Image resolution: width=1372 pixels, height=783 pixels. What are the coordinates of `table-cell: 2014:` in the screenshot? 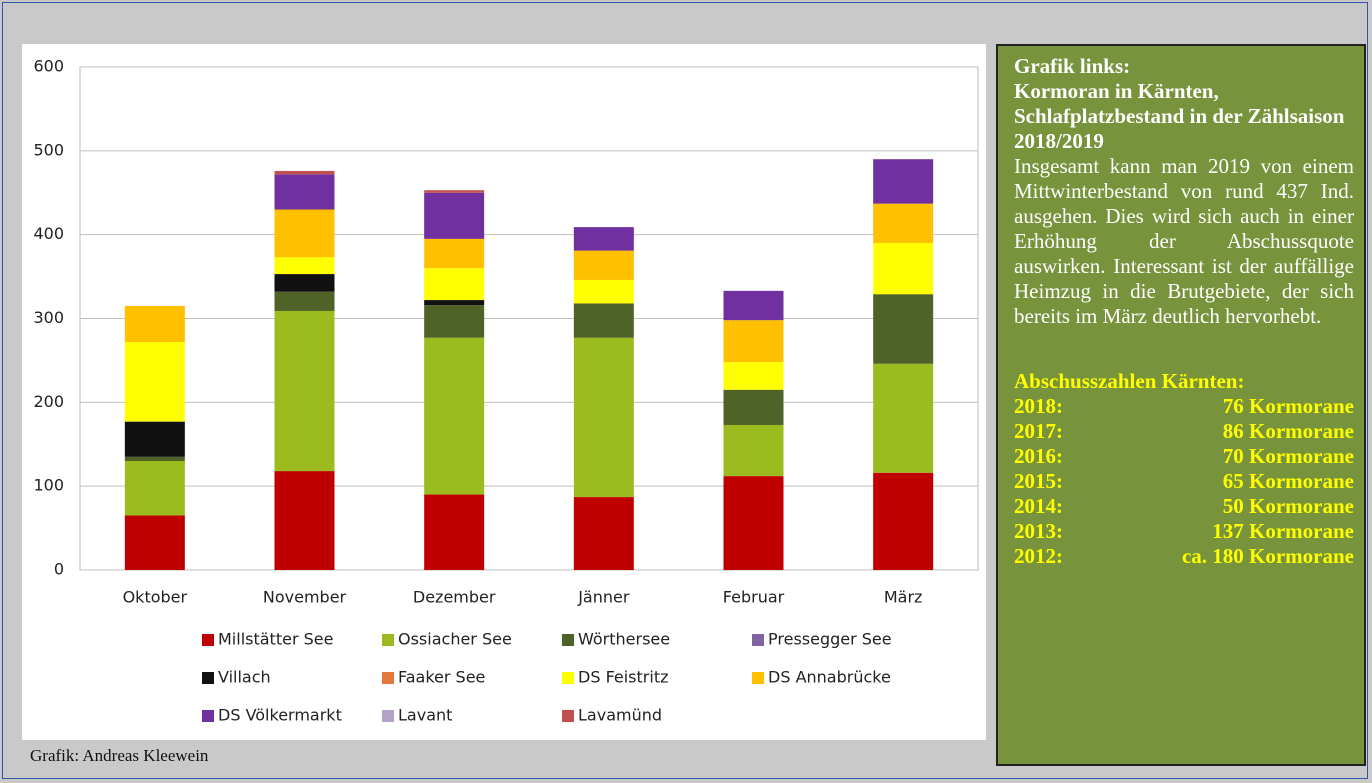 It's located at (1038, 506).